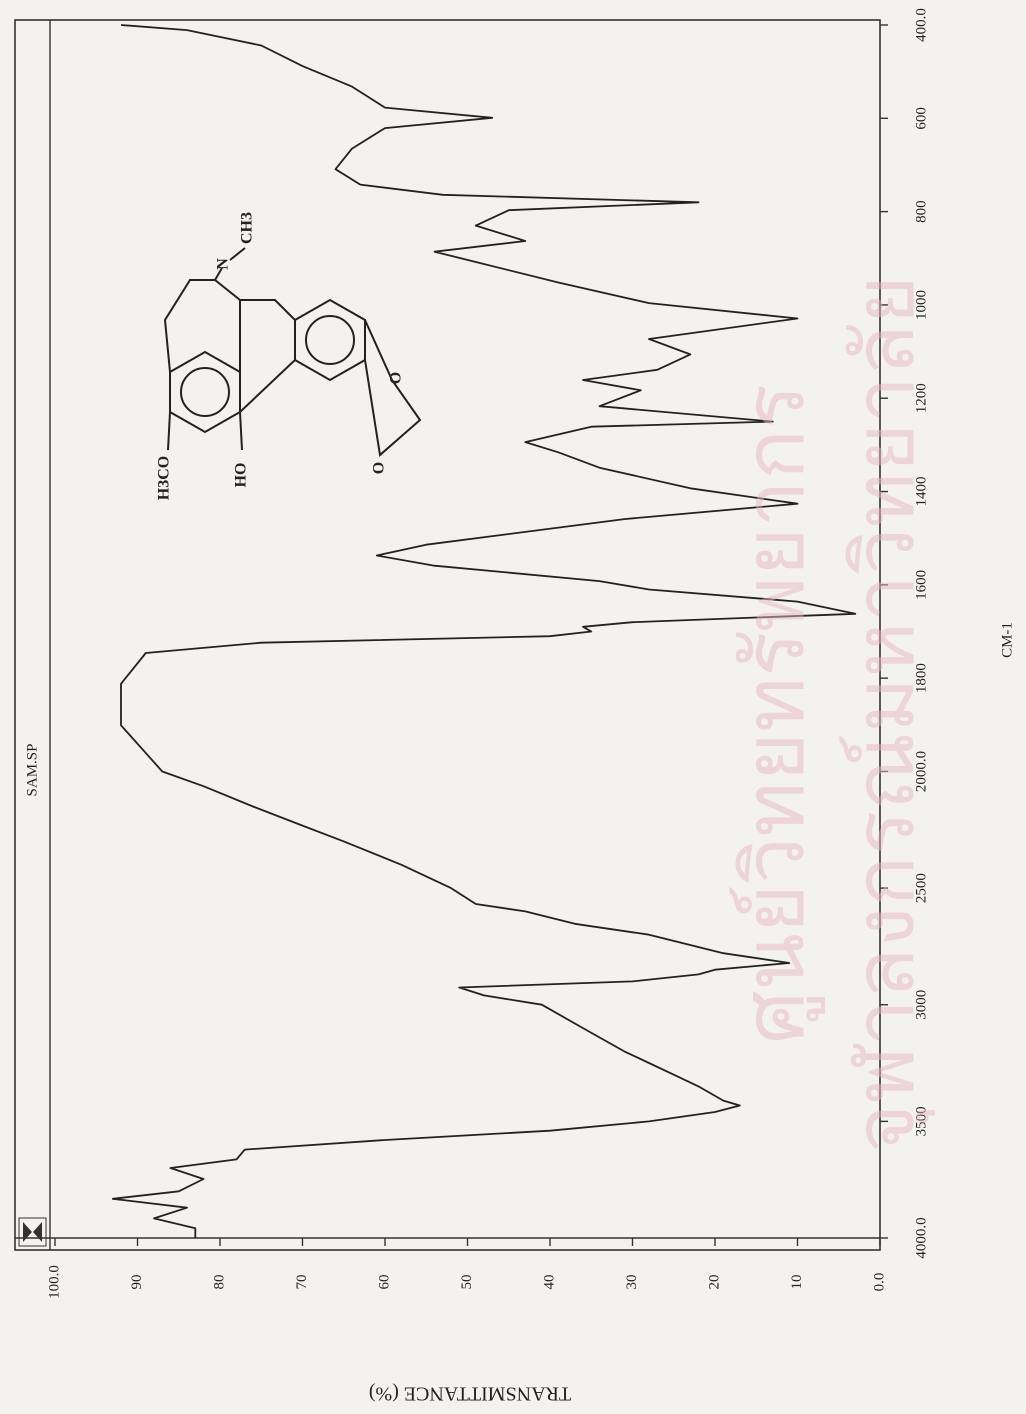 This screenshot has height=1414, width=1026. I want to click on y-tick-label: 50, so click(467, 1282).